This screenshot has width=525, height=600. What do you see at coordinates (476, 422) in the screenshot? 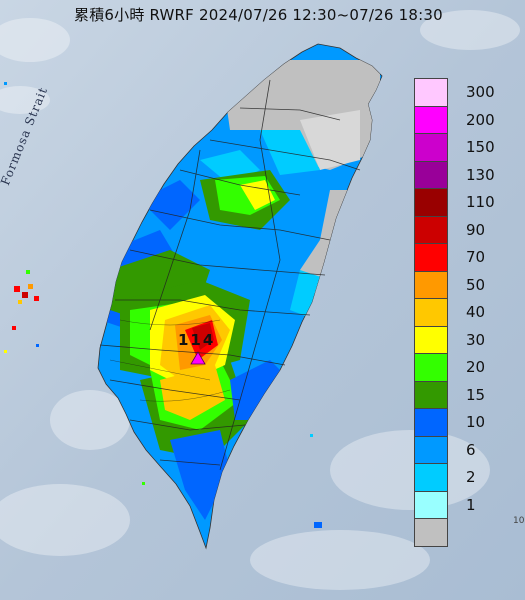
I see `legend-label: 10` at bounding box center [476, 422].